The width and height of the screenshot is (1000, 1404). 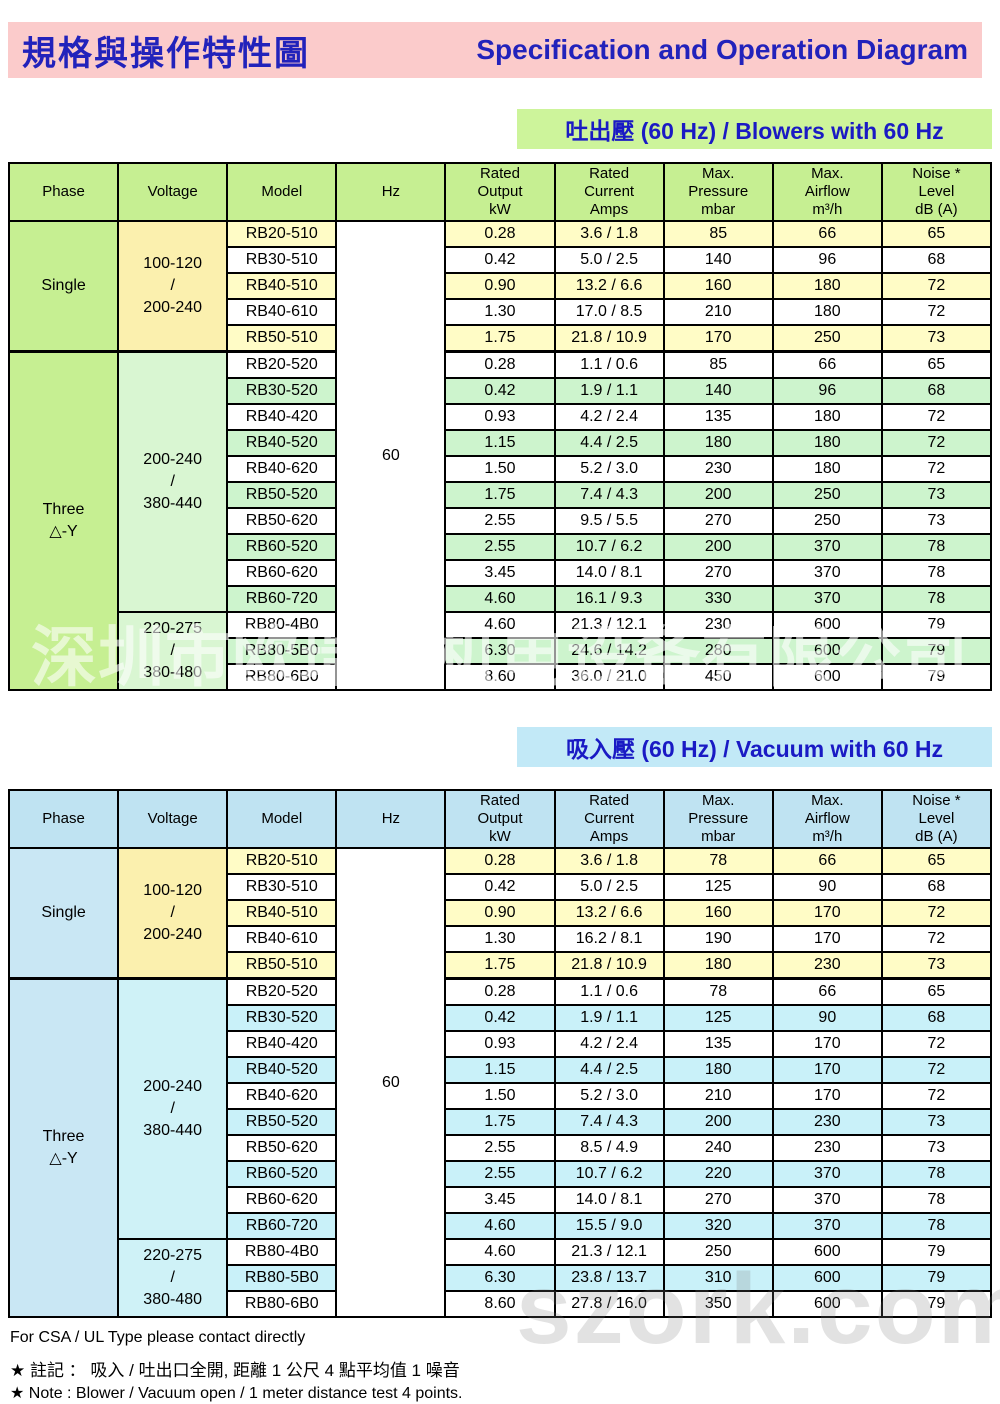 What do you see at coordinates (718, 1070) in the screenshot?
I see `pressure-cell: 180` at bounding box center [718, 1070].